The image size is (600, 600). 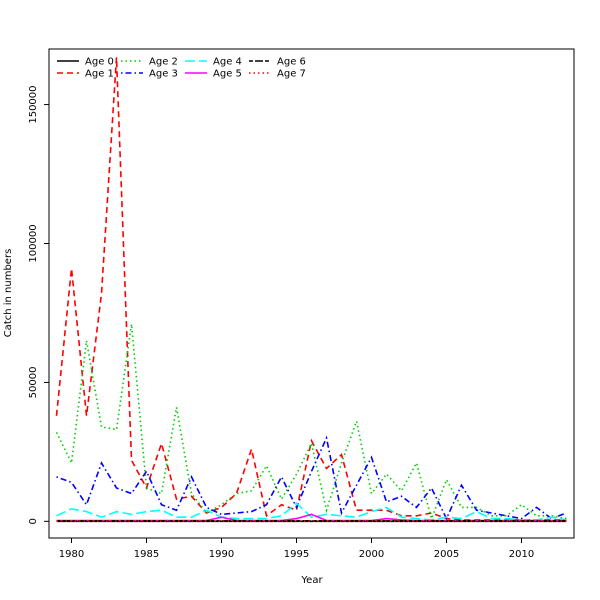 What do you see at coordinates (33, 521) in the screenshot?
I see `y-tick-label: 0` at bounding box center [33, 521].